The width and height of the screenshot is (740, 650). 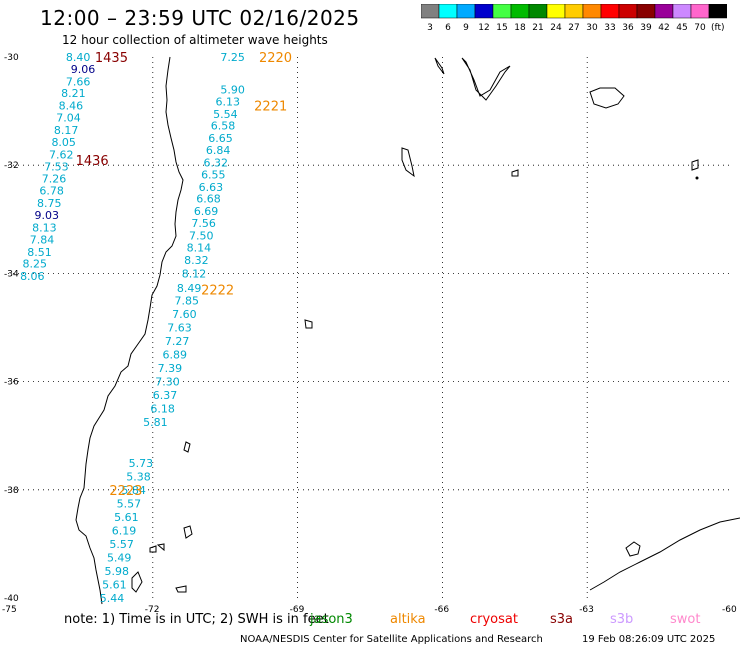 What do you see at coordinates (556, 28) in the screenshot?
I see `legend-label: 24` at bounding box center [556, 28].